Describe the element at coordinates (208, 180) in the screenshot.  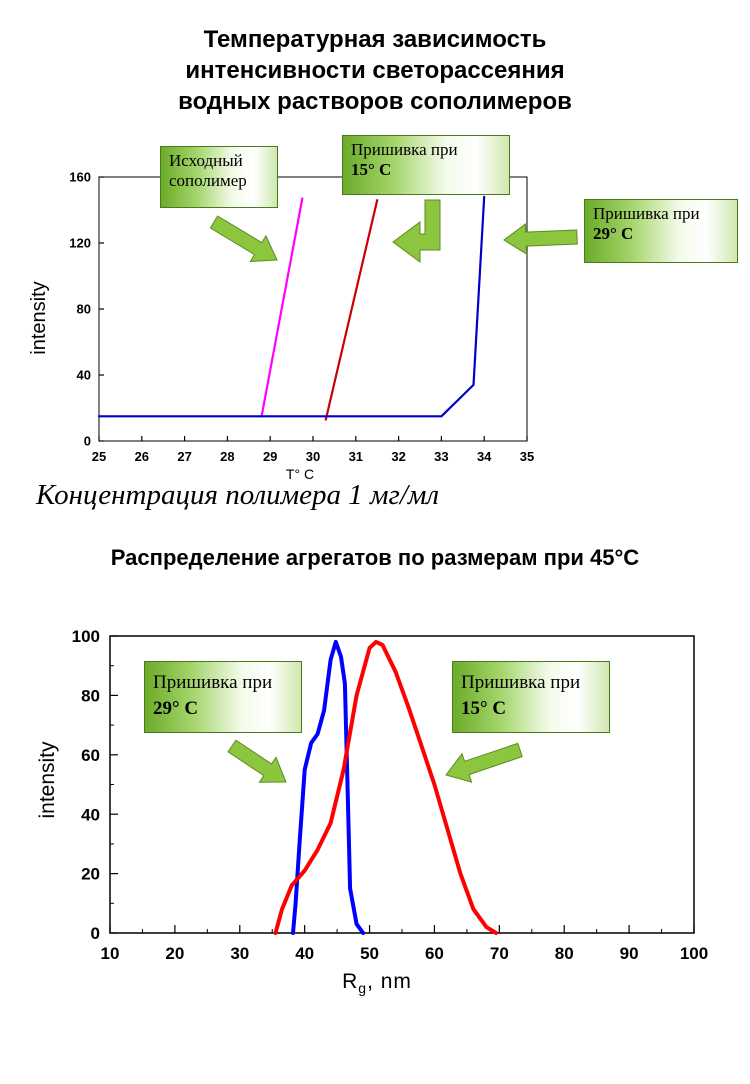
I see `callout-line-2: сополимер` at that location.